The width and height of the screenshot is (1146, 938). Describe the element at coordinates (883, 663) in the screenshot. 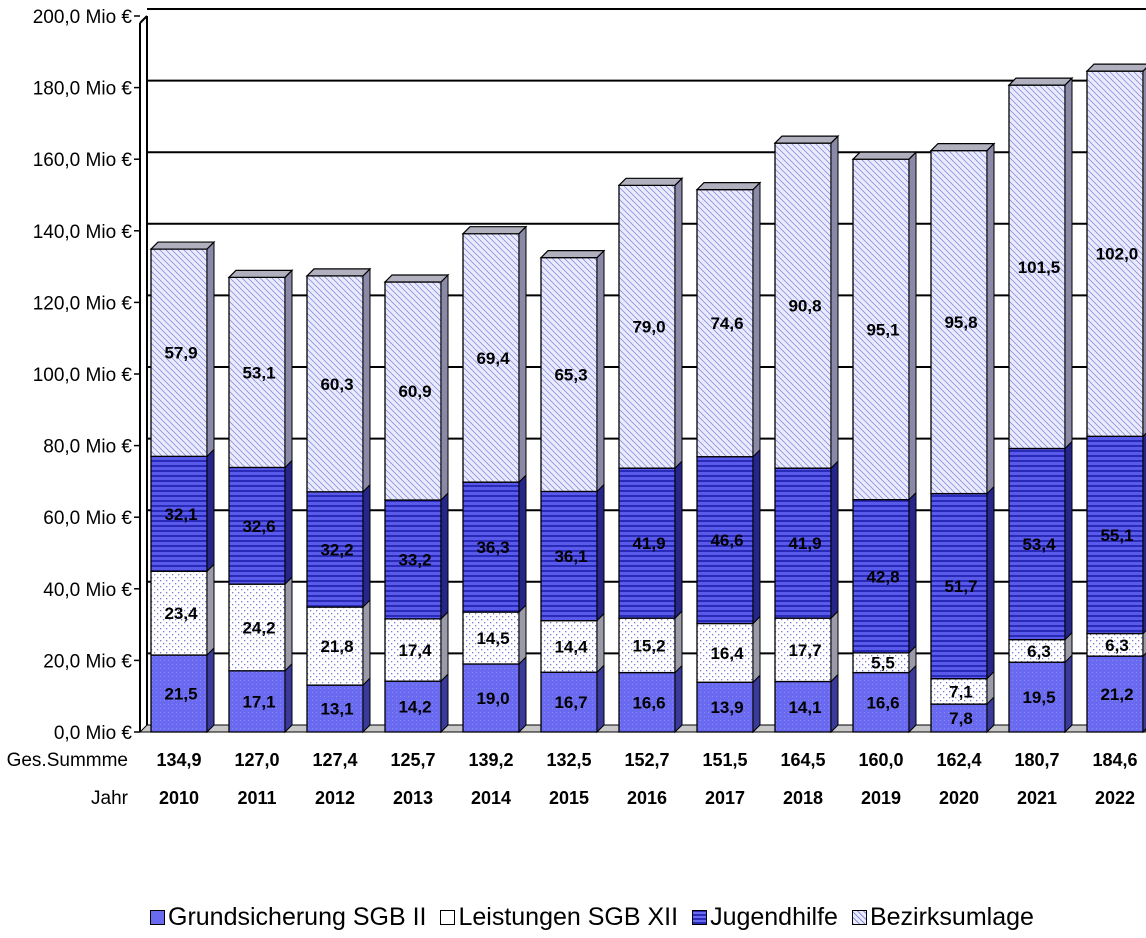

I see `data-label-leistungen: 5,5` at that location.